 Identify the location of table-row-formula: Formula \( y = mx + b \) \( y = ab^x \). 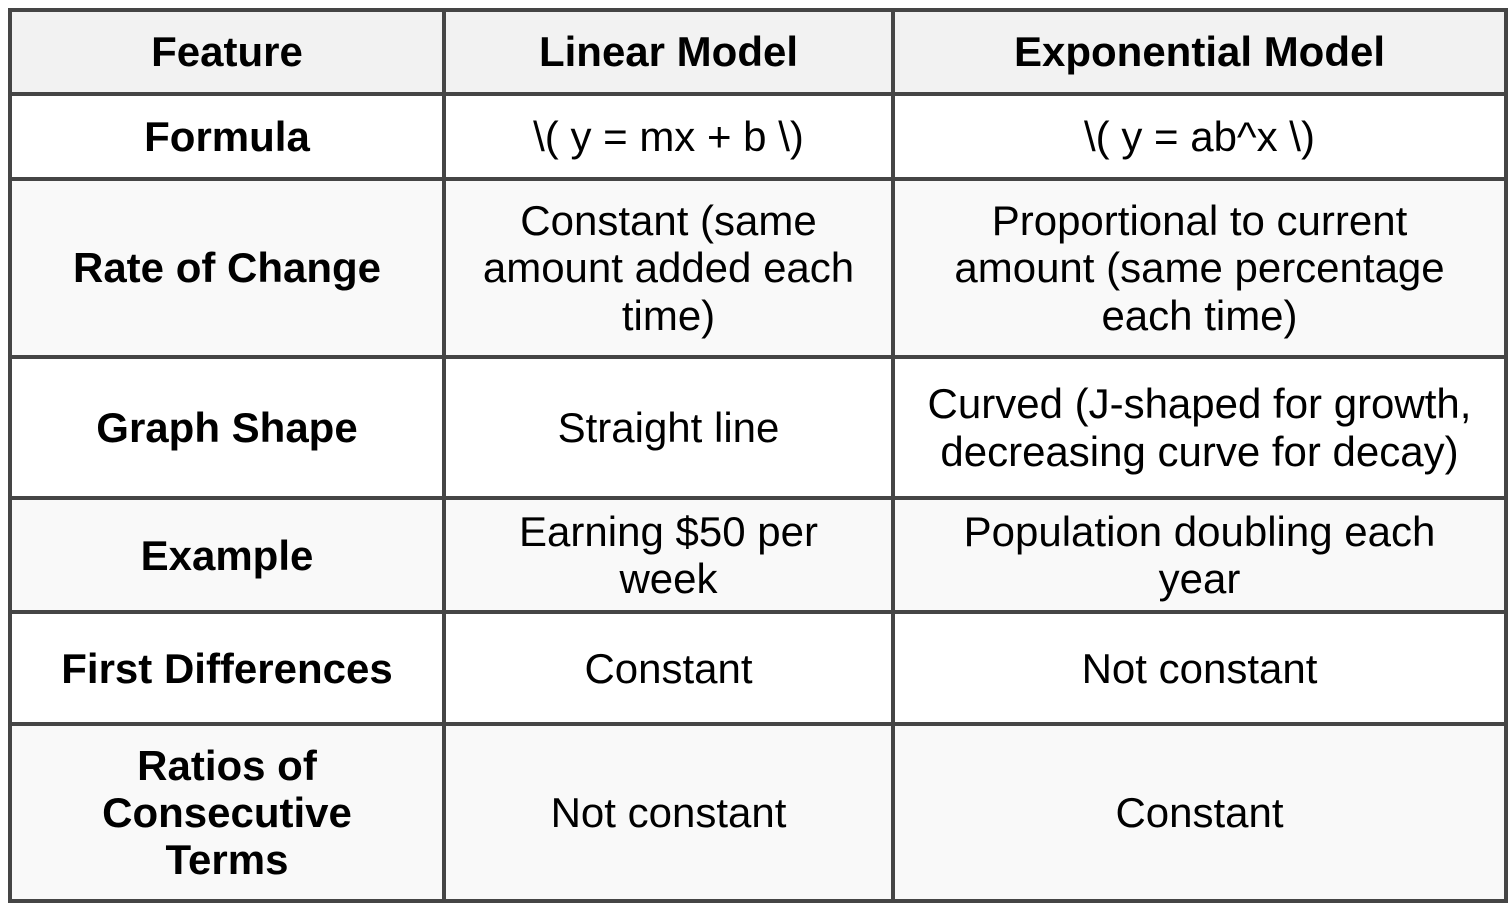
(758, 136).